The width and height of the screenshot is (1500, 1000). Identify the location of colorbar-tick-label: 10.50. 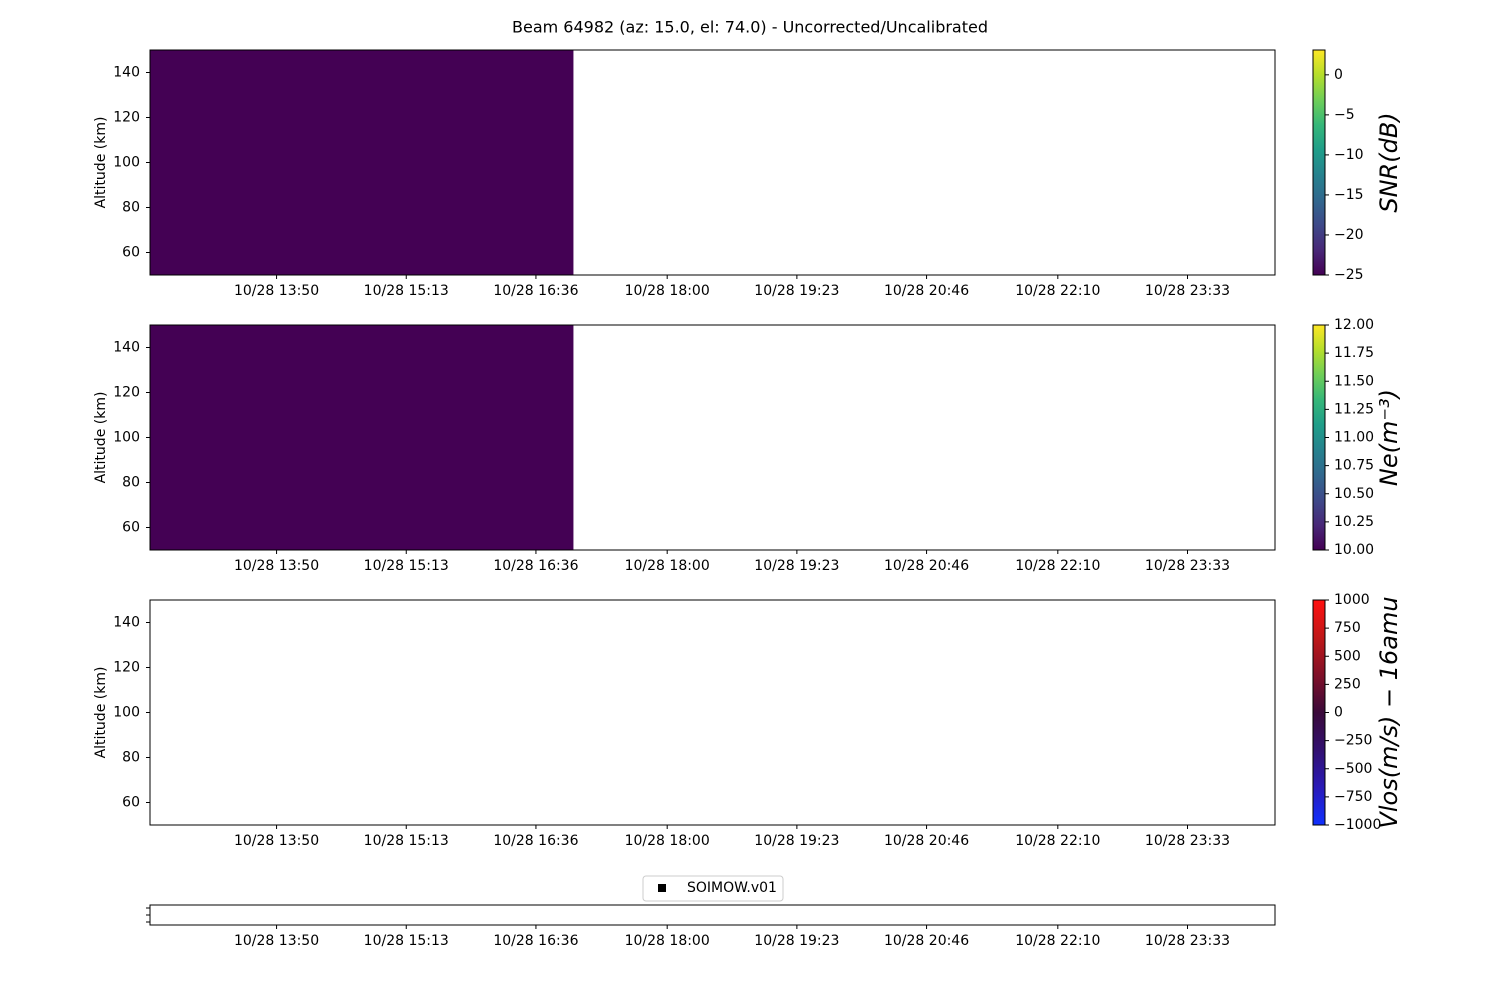
(1354, 494).